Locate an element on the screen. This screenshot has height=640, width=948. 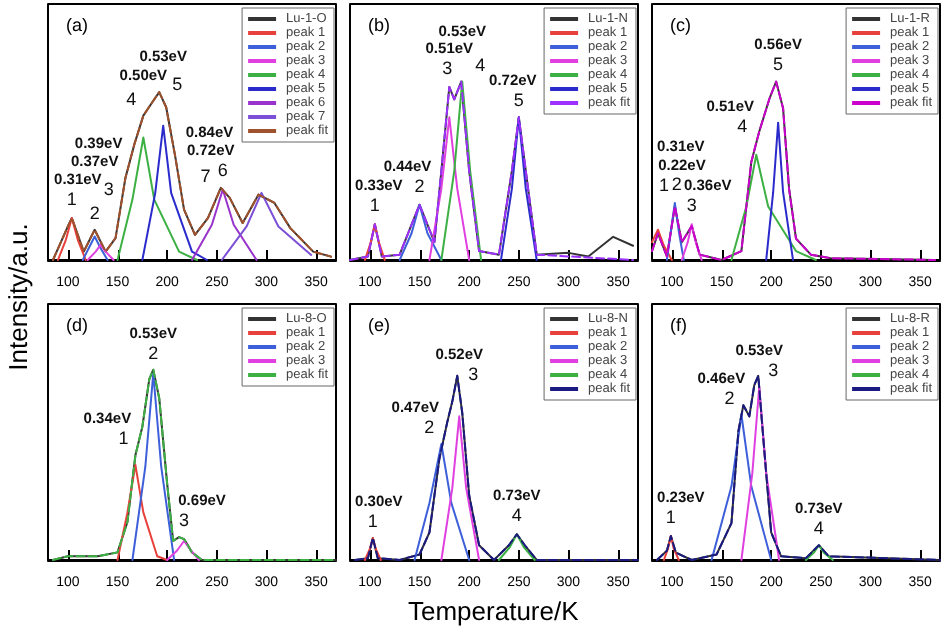
text: 5 is located at coordinates (778, 64).